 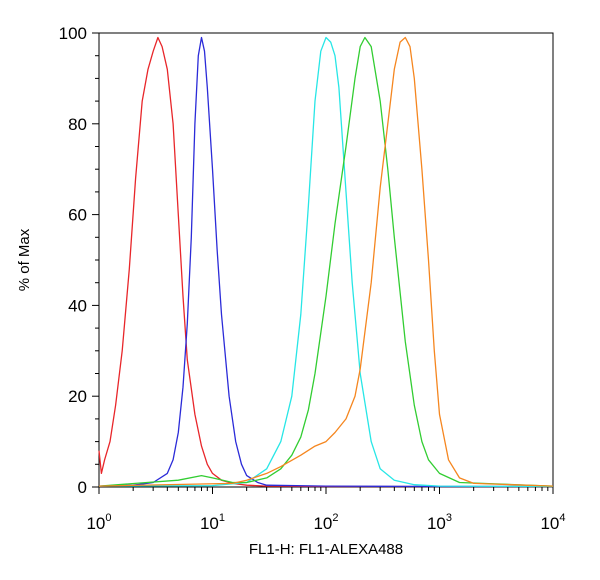 I want to click on y-tick-label: 20, so click(x=77, y=396).